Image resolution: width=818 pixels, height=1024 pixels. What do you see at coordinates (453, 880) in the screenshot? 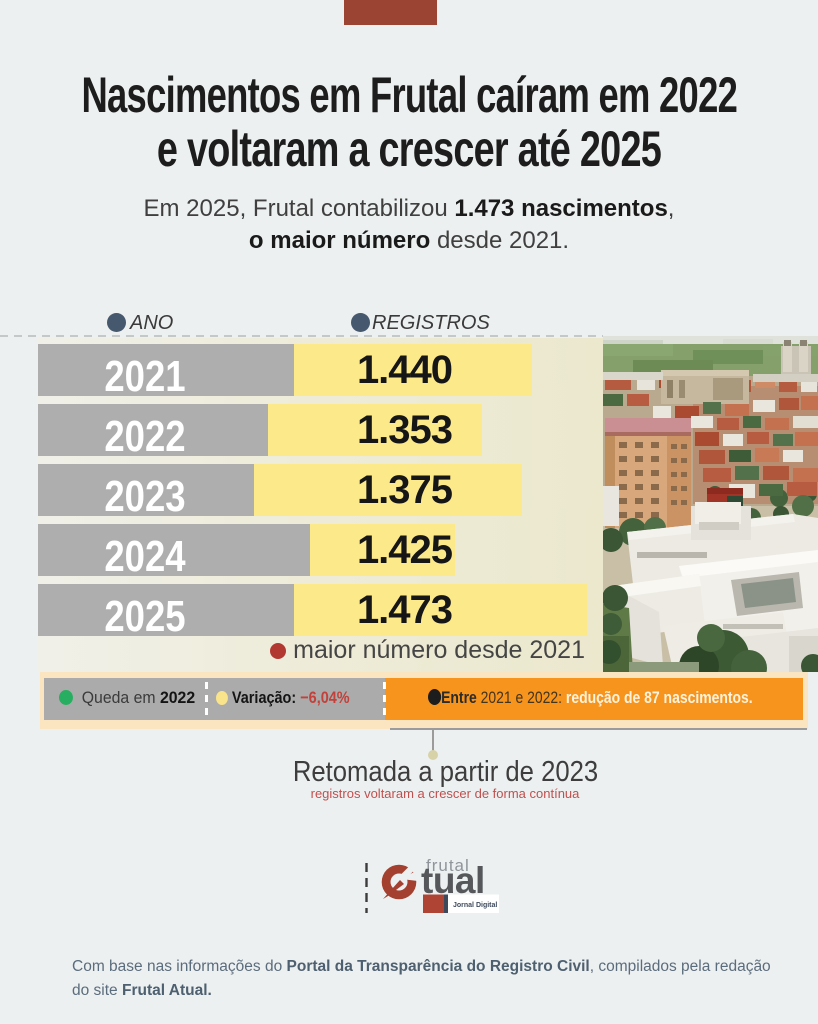
I see `svg-text: tual` at bounding box center [453, 880].